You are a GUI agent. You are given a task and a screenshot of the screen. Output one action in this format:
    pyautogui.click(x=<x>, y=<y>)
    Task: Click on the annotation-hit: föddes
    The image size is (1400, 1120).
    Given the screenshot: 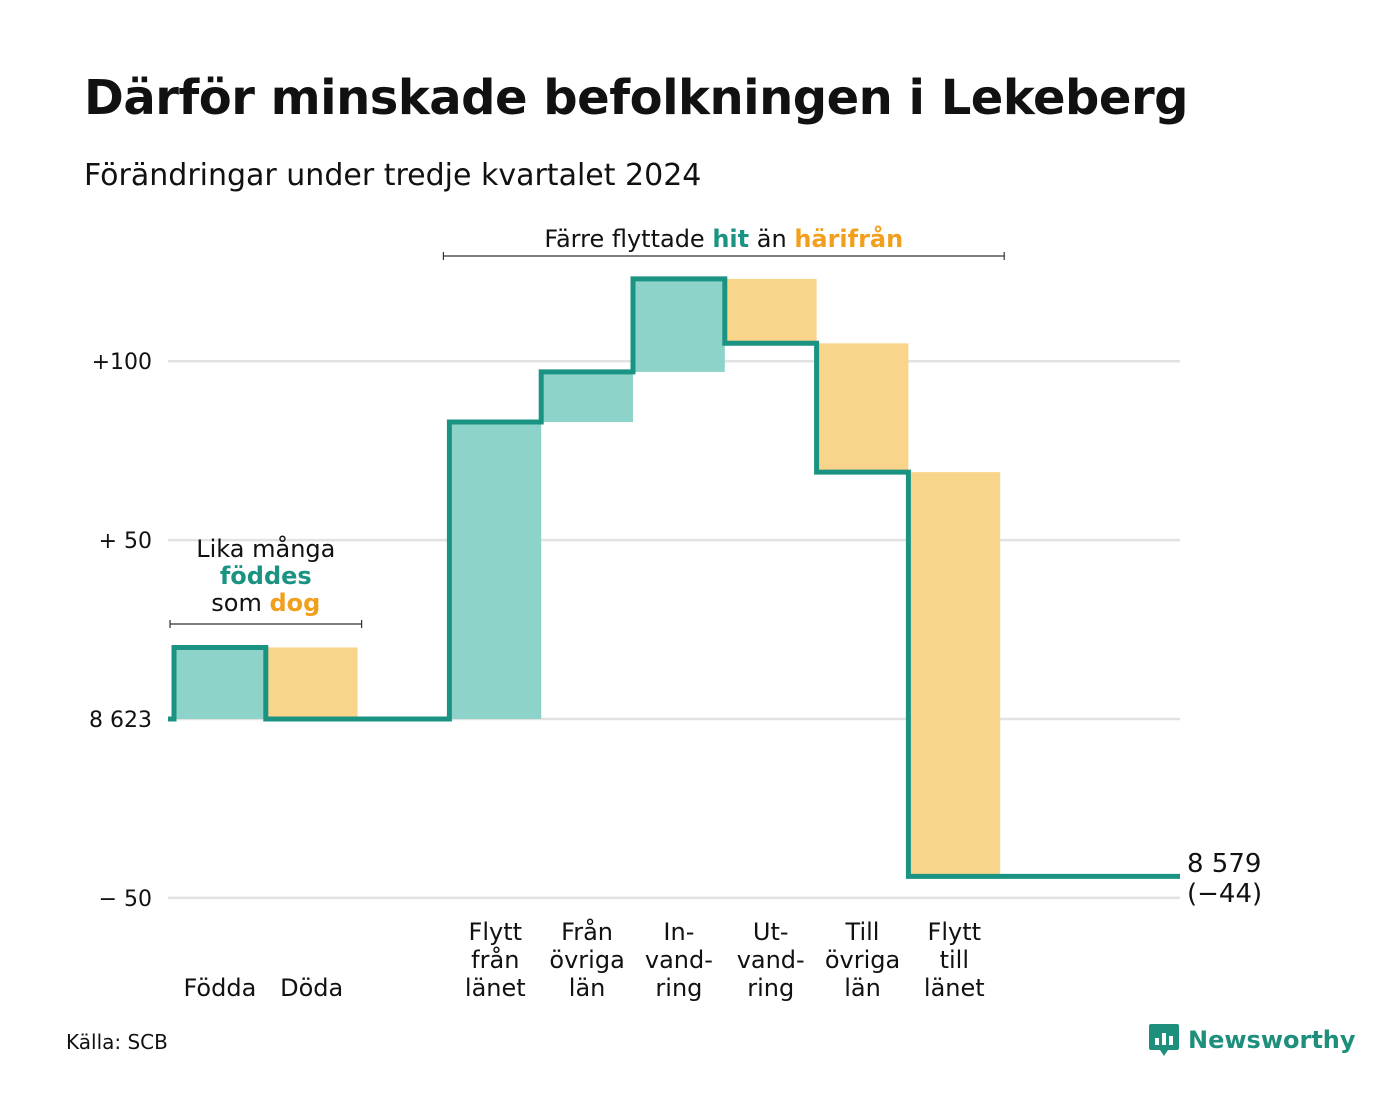 What is the action you would take?
    pyautogui.click(x=266, y=576)
    